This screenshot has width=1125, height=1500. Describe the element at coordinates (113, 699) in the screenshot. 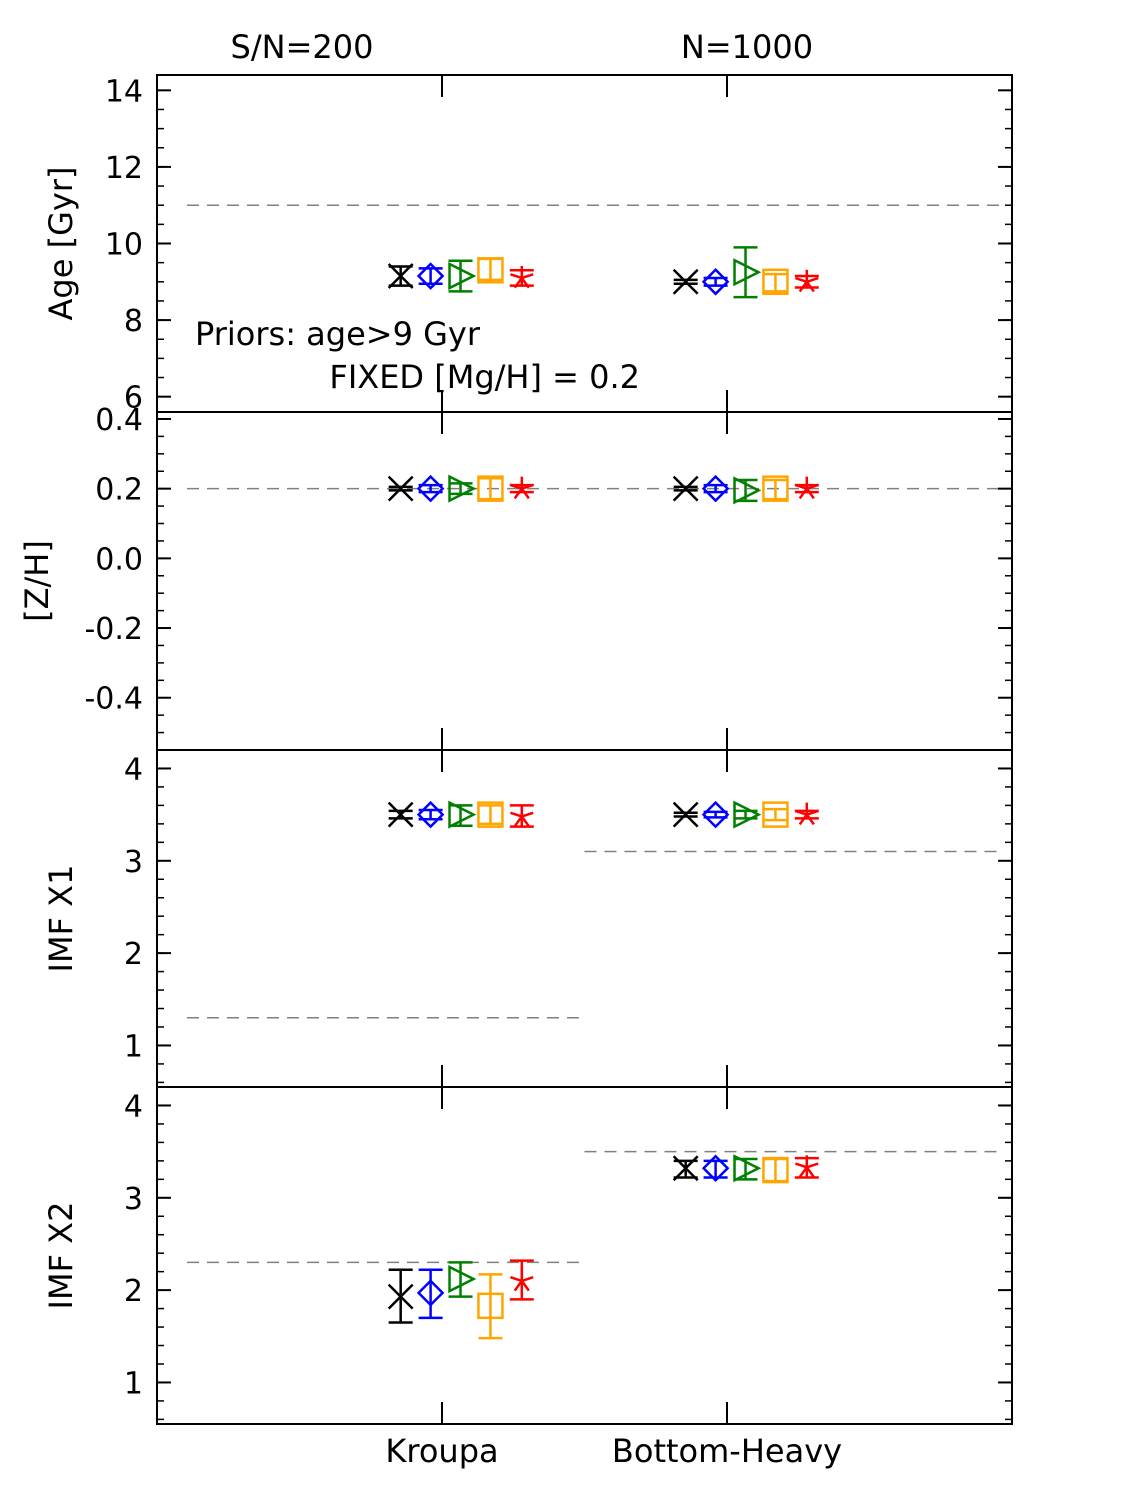

I see `y-tick-label: -0.4` at that location.